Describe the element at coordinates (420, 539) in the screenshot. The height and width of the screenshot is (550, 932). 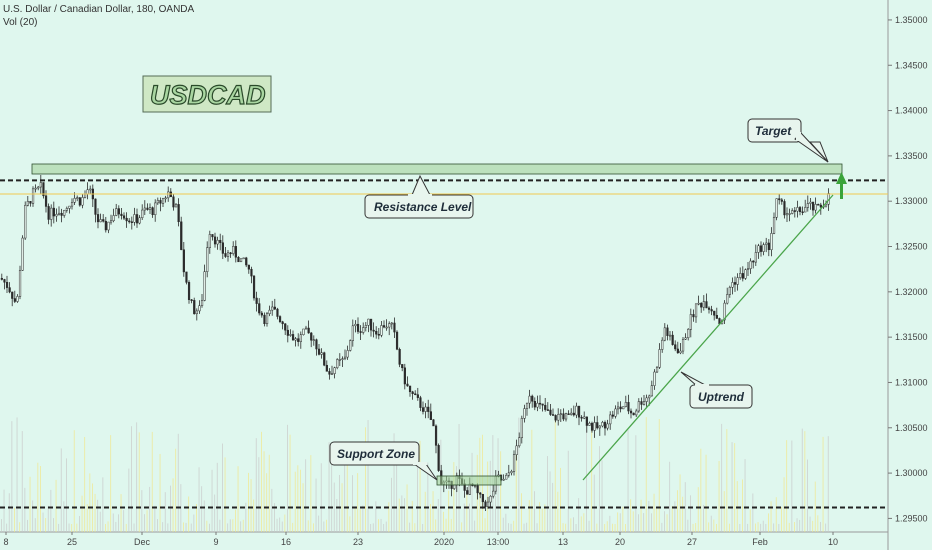
I see `time-axis: 8 25 Dec 9 16 23 2020 13:00 13 20 27 Feb 10` at that location.